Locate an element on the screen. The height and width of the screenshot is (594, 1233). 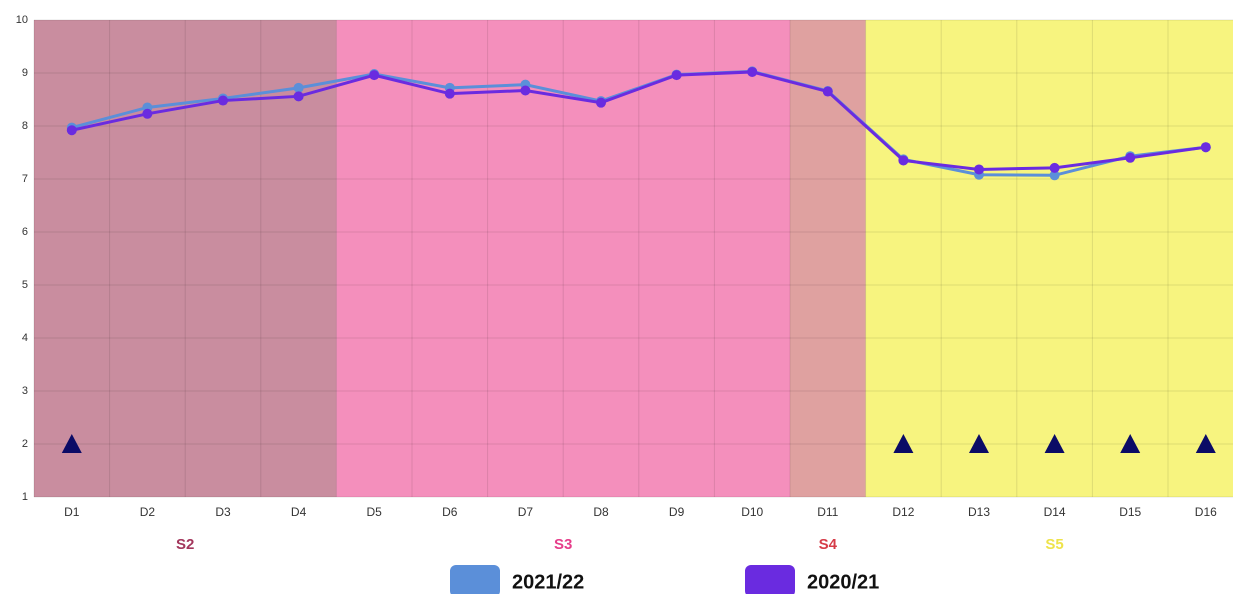
x-tick-label: D11 is located at coordinates (827, 512).